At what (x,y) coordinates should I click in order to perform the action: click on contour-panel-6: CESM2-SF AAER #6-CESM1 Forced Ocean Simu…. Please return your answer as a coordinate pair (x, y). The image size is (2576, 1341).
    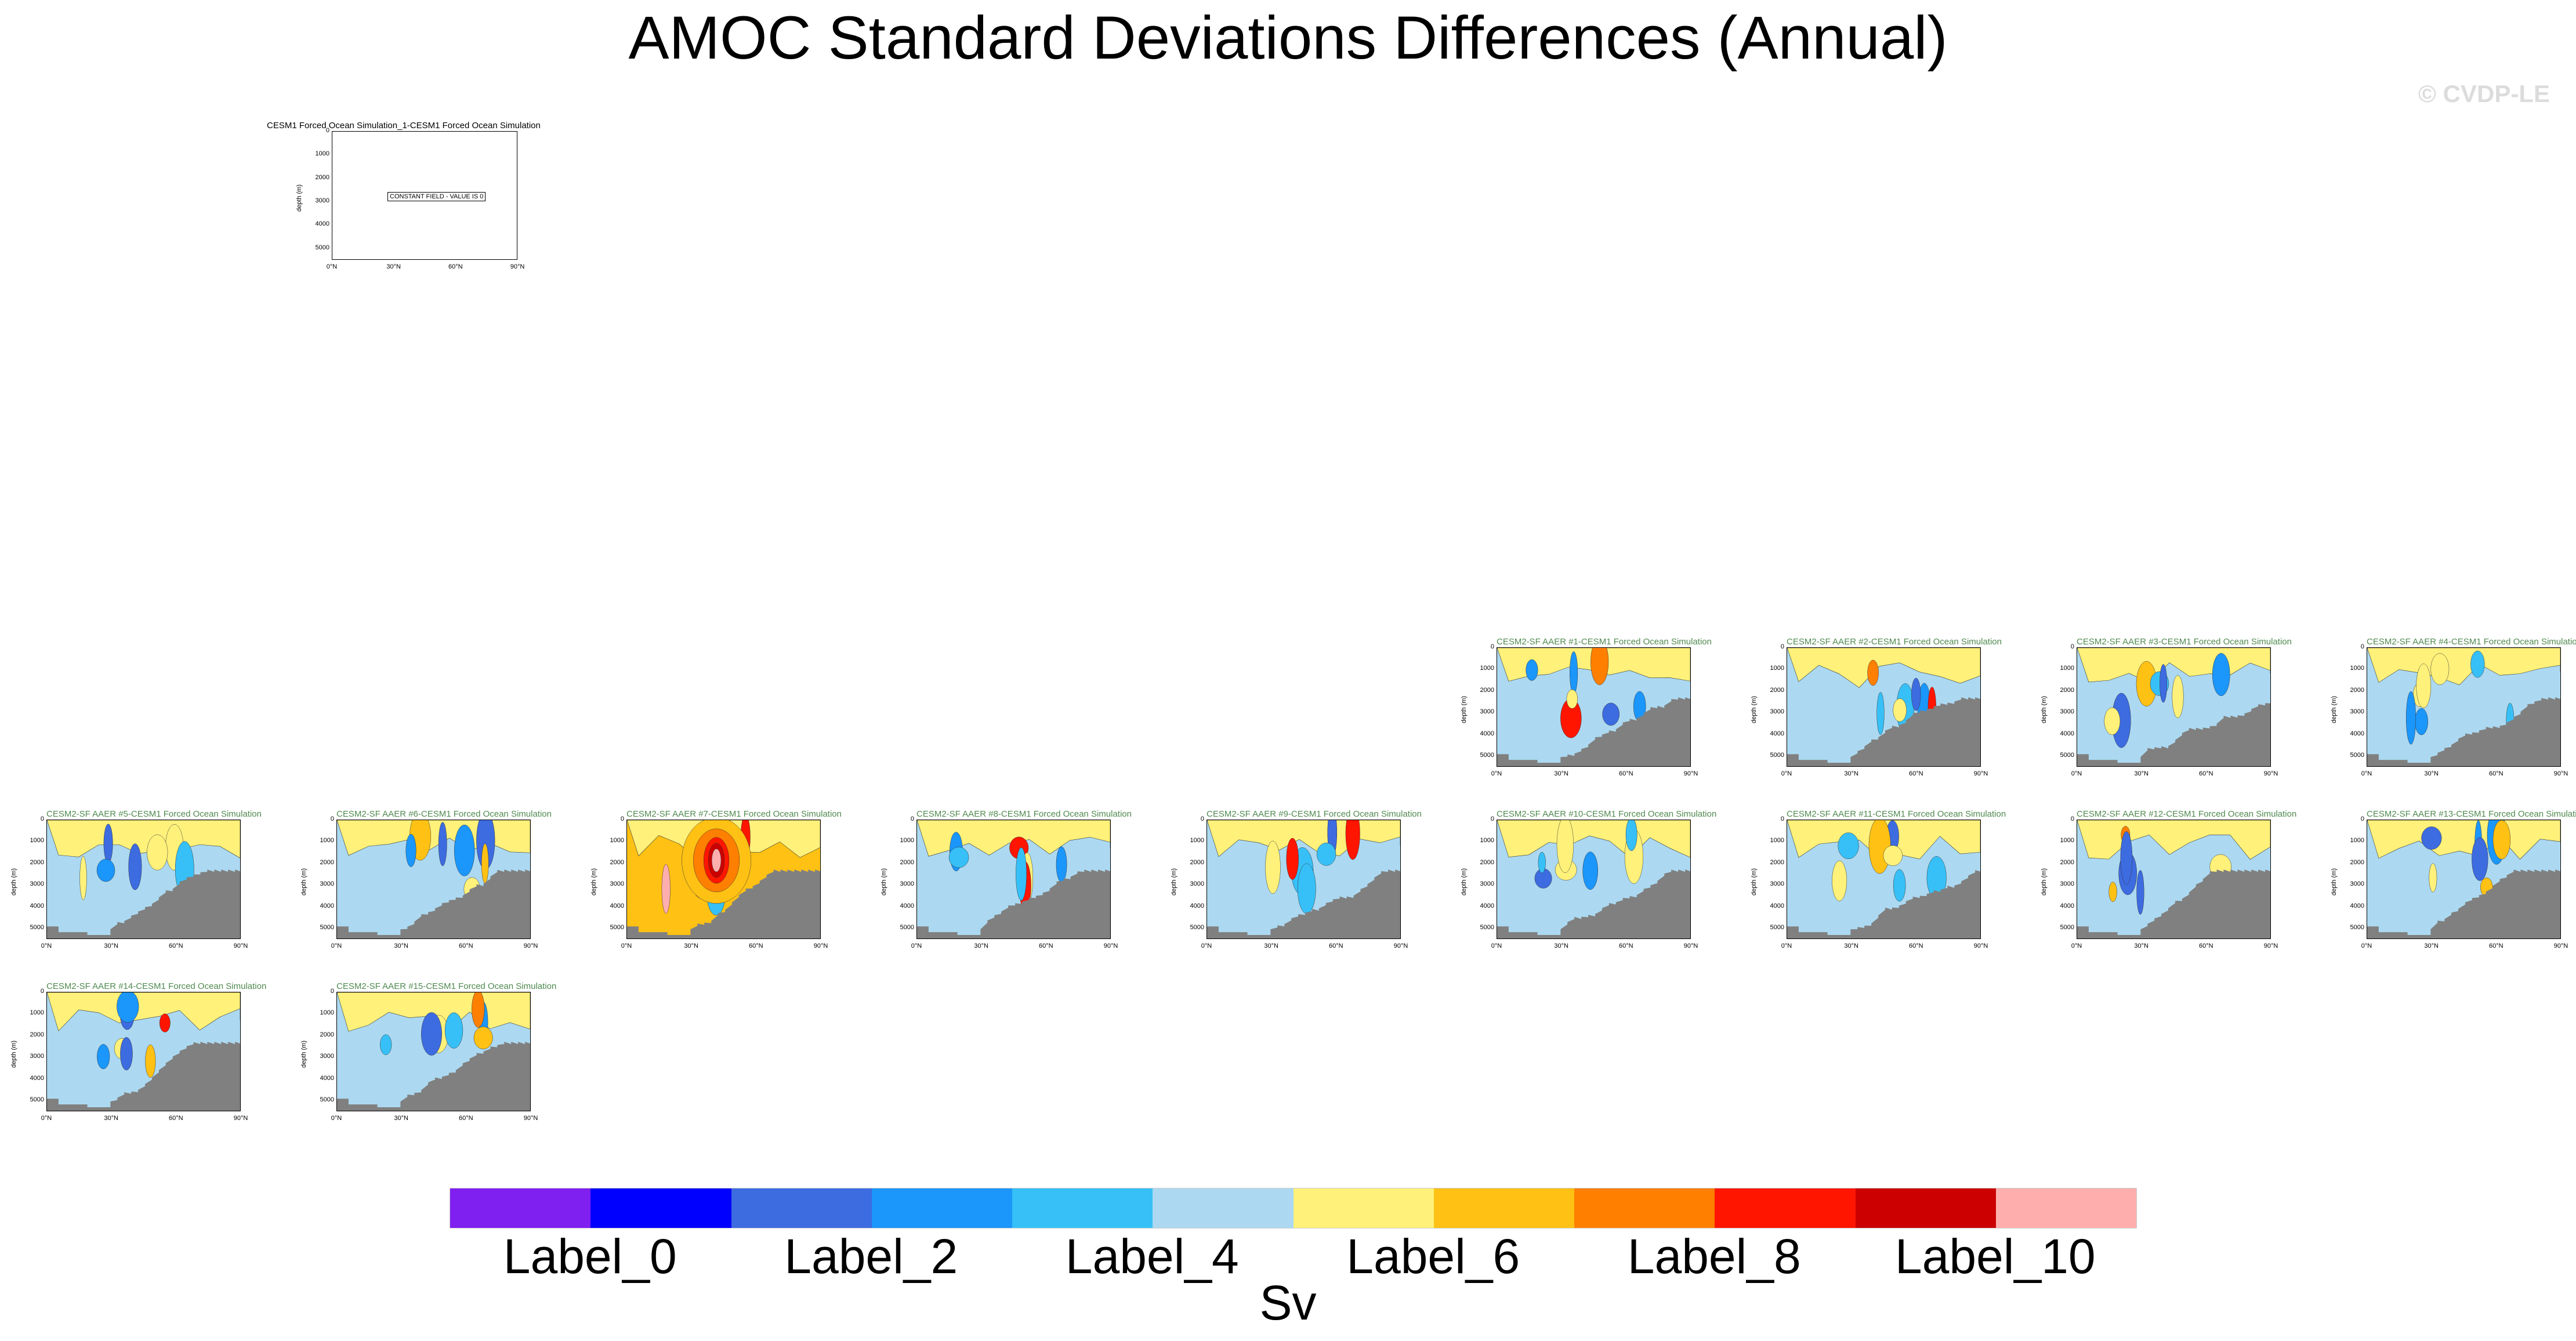
    Looking at the image, I should click on (426, 887).